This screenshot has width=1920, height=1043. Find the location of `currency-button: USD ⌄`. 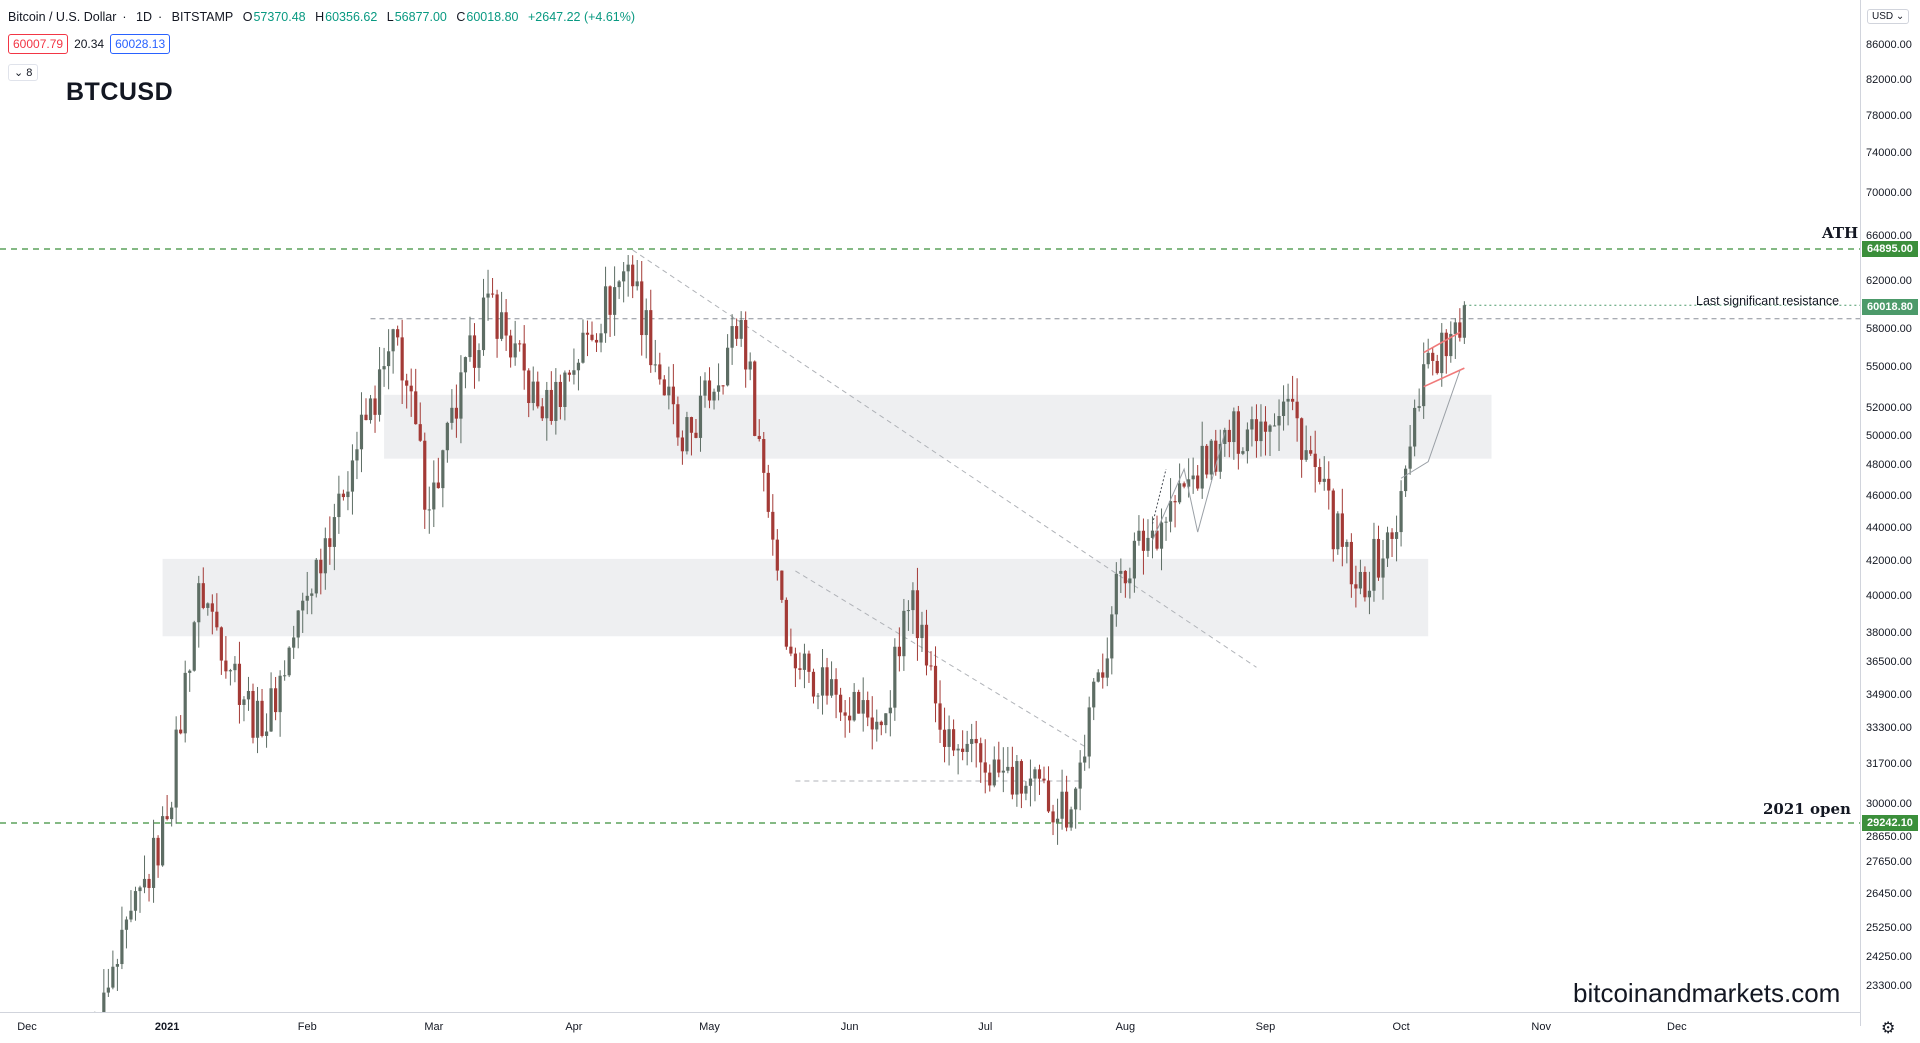

currency-button: USD ⌄ is located at coordinates (1888, 16).